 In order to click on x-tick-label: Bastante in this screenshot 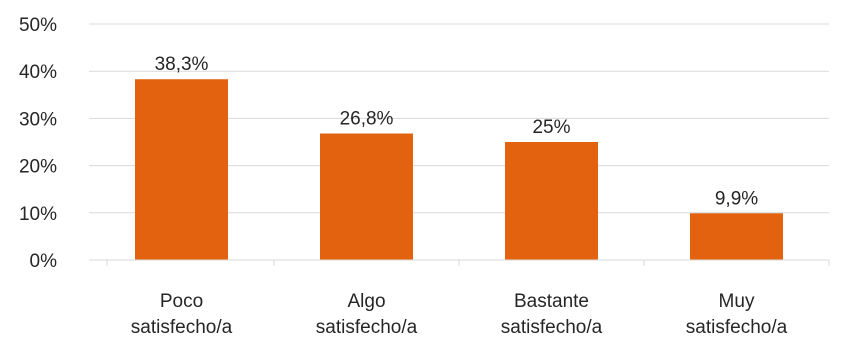, I will do `click(551, 301)`.